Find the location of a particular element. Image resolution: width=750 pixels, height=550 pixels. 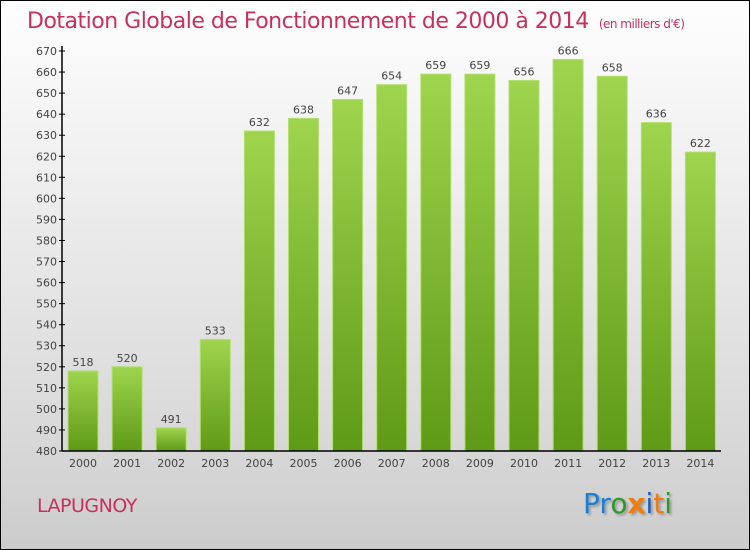

x-tick-label: 2003 is located at coordinates (215, 463).